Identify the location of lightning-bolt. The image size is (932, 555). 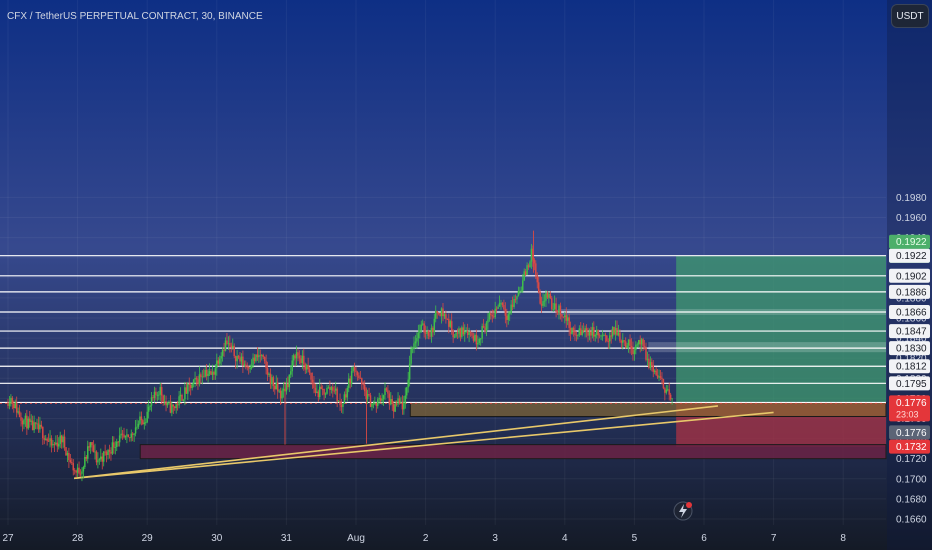
(683, 511).